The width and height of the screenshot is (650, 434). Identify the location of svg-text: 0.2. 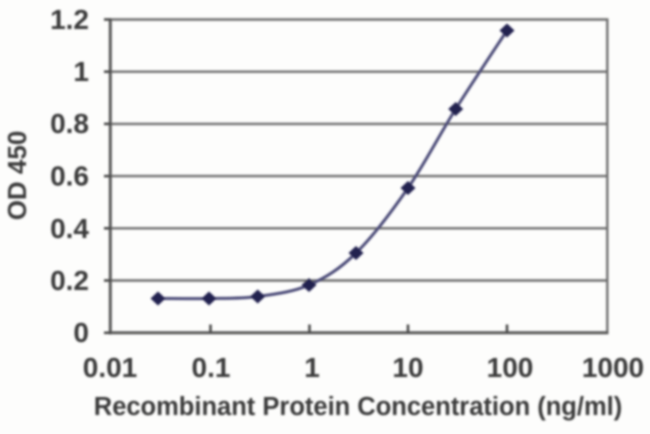
(69, 280).